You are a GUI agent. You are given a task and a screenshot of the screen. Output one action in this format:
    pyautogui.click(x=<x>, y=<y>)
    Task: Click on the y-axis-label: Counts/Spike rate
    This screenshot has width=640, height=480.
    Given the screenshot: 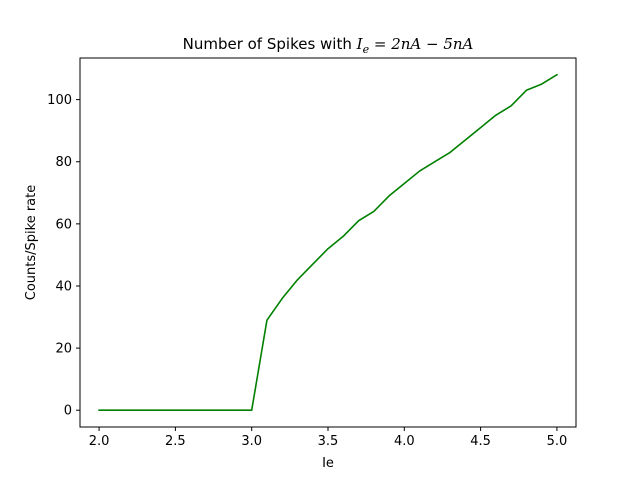 What is the action you would take?
    pyautogui.click(x=31, y=242)
    